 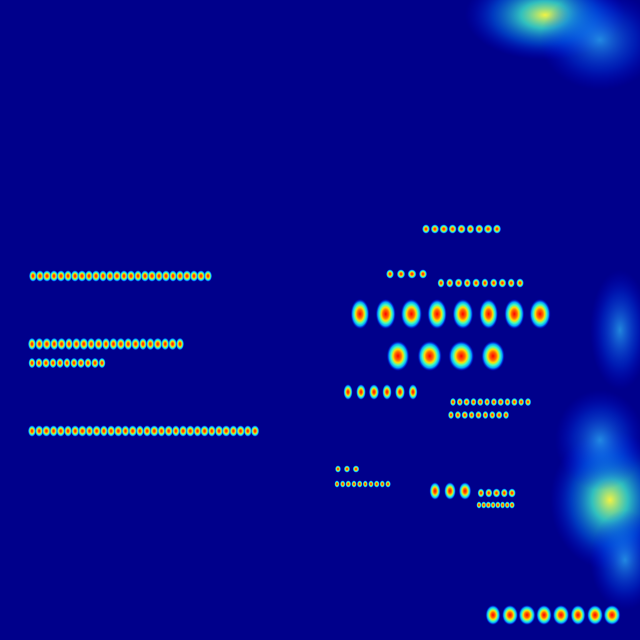 I want to click on region-right-lower-small-a, so click(x=347, y=469).